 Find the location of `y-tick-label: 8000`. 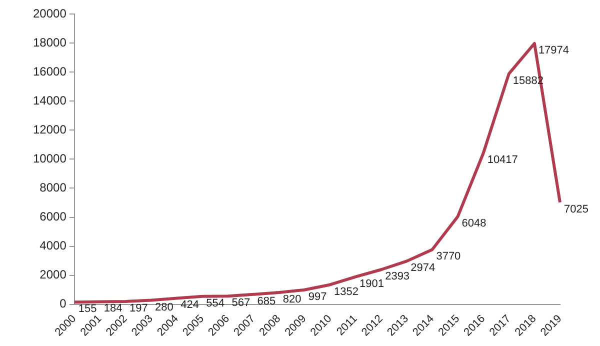

y-tick-label: 8000 is located at coordinates (53, 187).